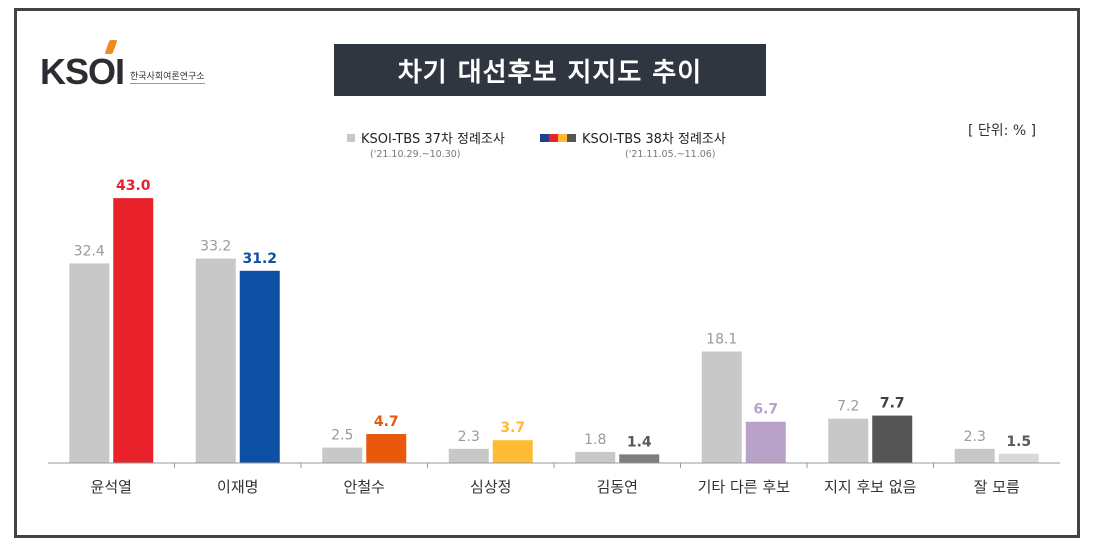  Describe the element at coordinates (215, 246) in the screenshot. I see `data-label-s1-1: 33.2` at that location.